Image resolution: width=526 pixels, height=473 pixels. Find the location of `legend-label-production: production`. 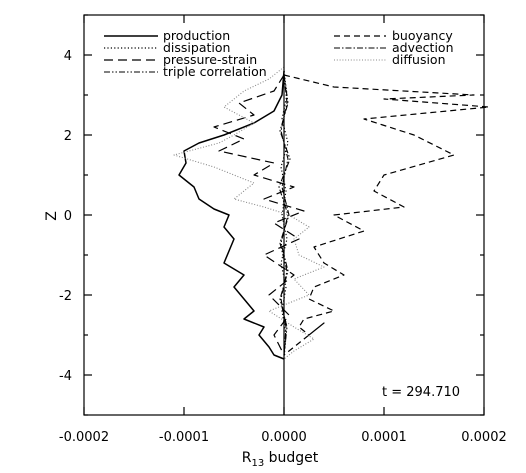

legend-label-production: production is located at coordinates (196, 35).